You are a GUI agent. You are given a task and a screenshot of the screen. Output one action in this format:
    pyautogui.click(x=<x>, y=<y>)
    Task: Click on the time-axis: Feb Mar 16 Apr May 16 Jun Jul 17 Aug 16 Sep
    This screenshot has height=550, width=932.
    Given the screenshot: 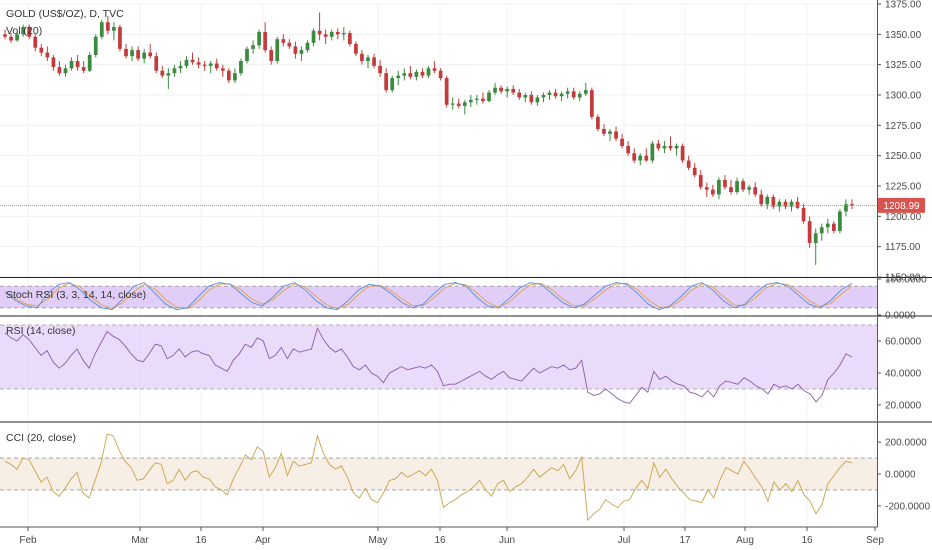 What is the action you would take?
    pyautogui.click(x=451, y=536)
    